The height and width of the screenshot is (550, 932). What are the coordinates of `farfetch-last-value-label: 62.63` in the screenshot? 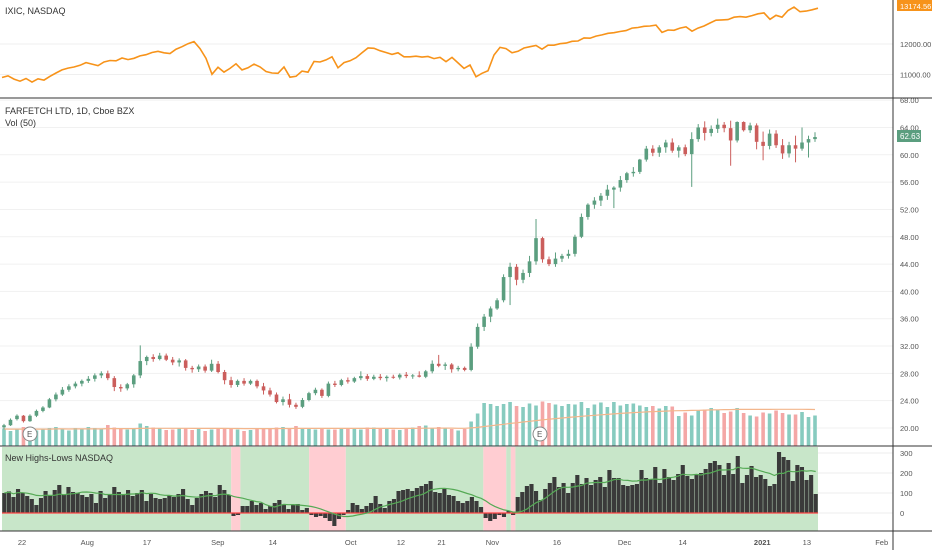 It's located at (910, 136).